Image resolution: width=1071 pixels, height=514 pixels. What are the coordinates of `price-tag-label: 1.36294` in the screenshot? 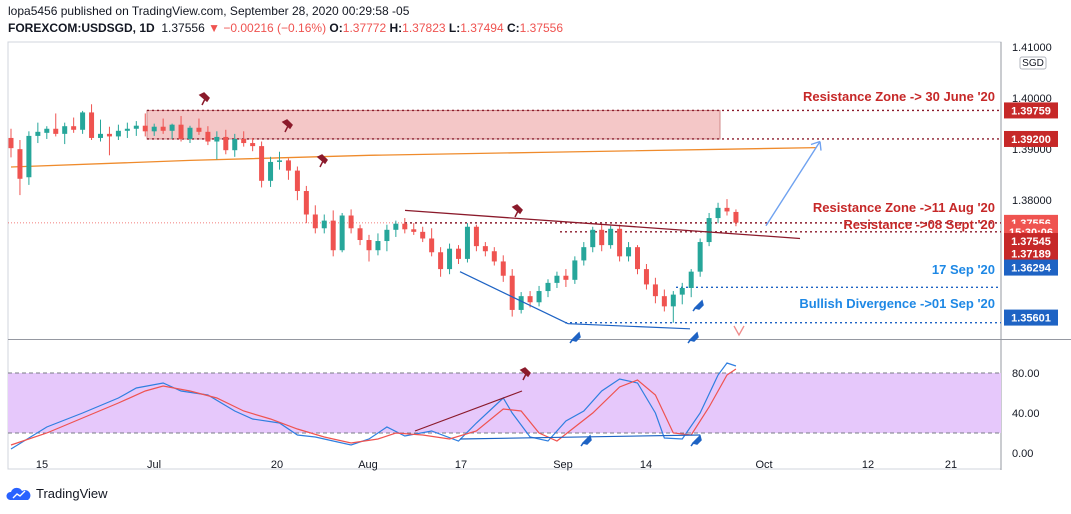 It's located at (1031, 269).